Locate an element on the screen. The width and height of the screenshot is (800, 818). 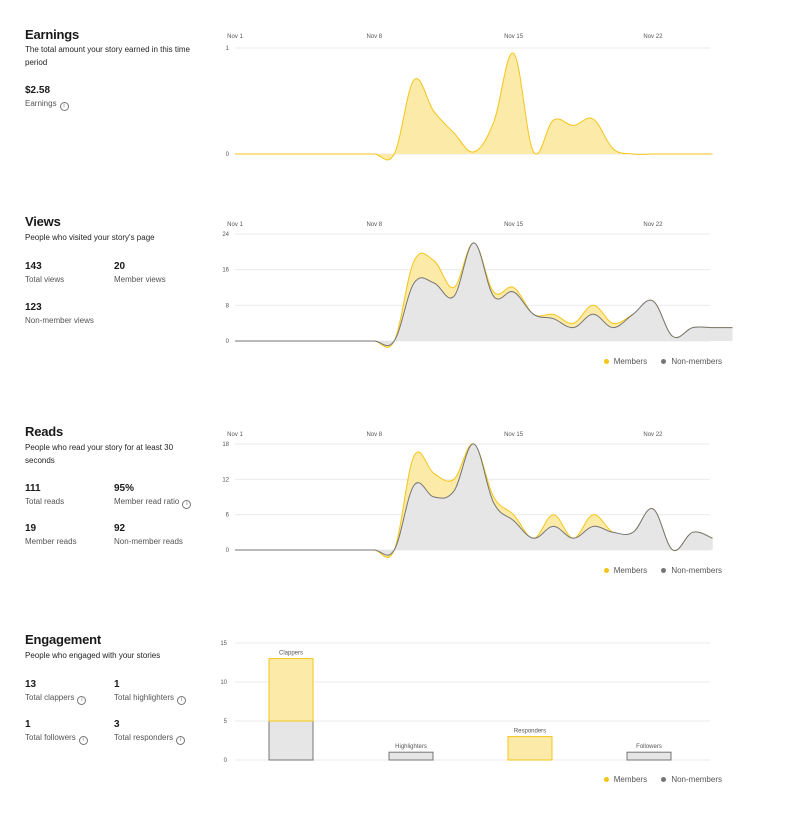
y-tick-label: 16 is located at coordinates (225, 271).